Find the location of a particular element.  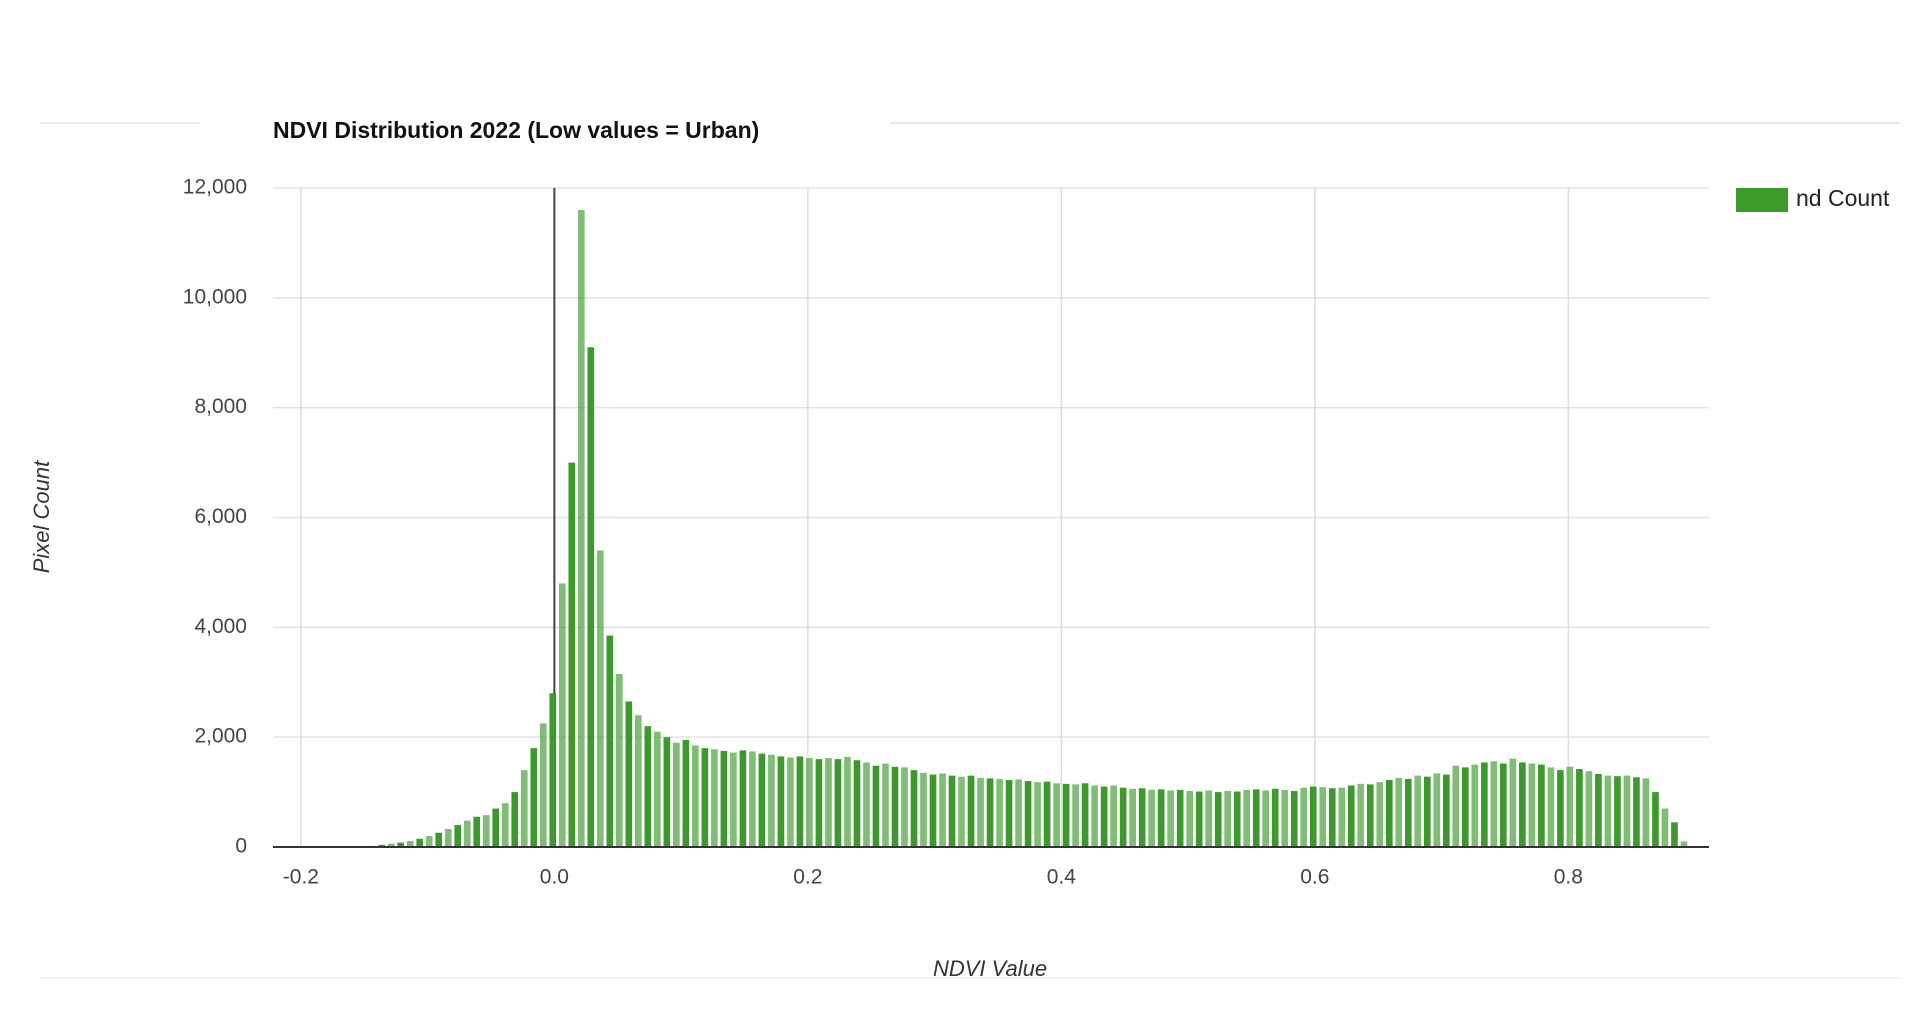

x-axis-title: NDVI Value is located at coordinates (990, 968).